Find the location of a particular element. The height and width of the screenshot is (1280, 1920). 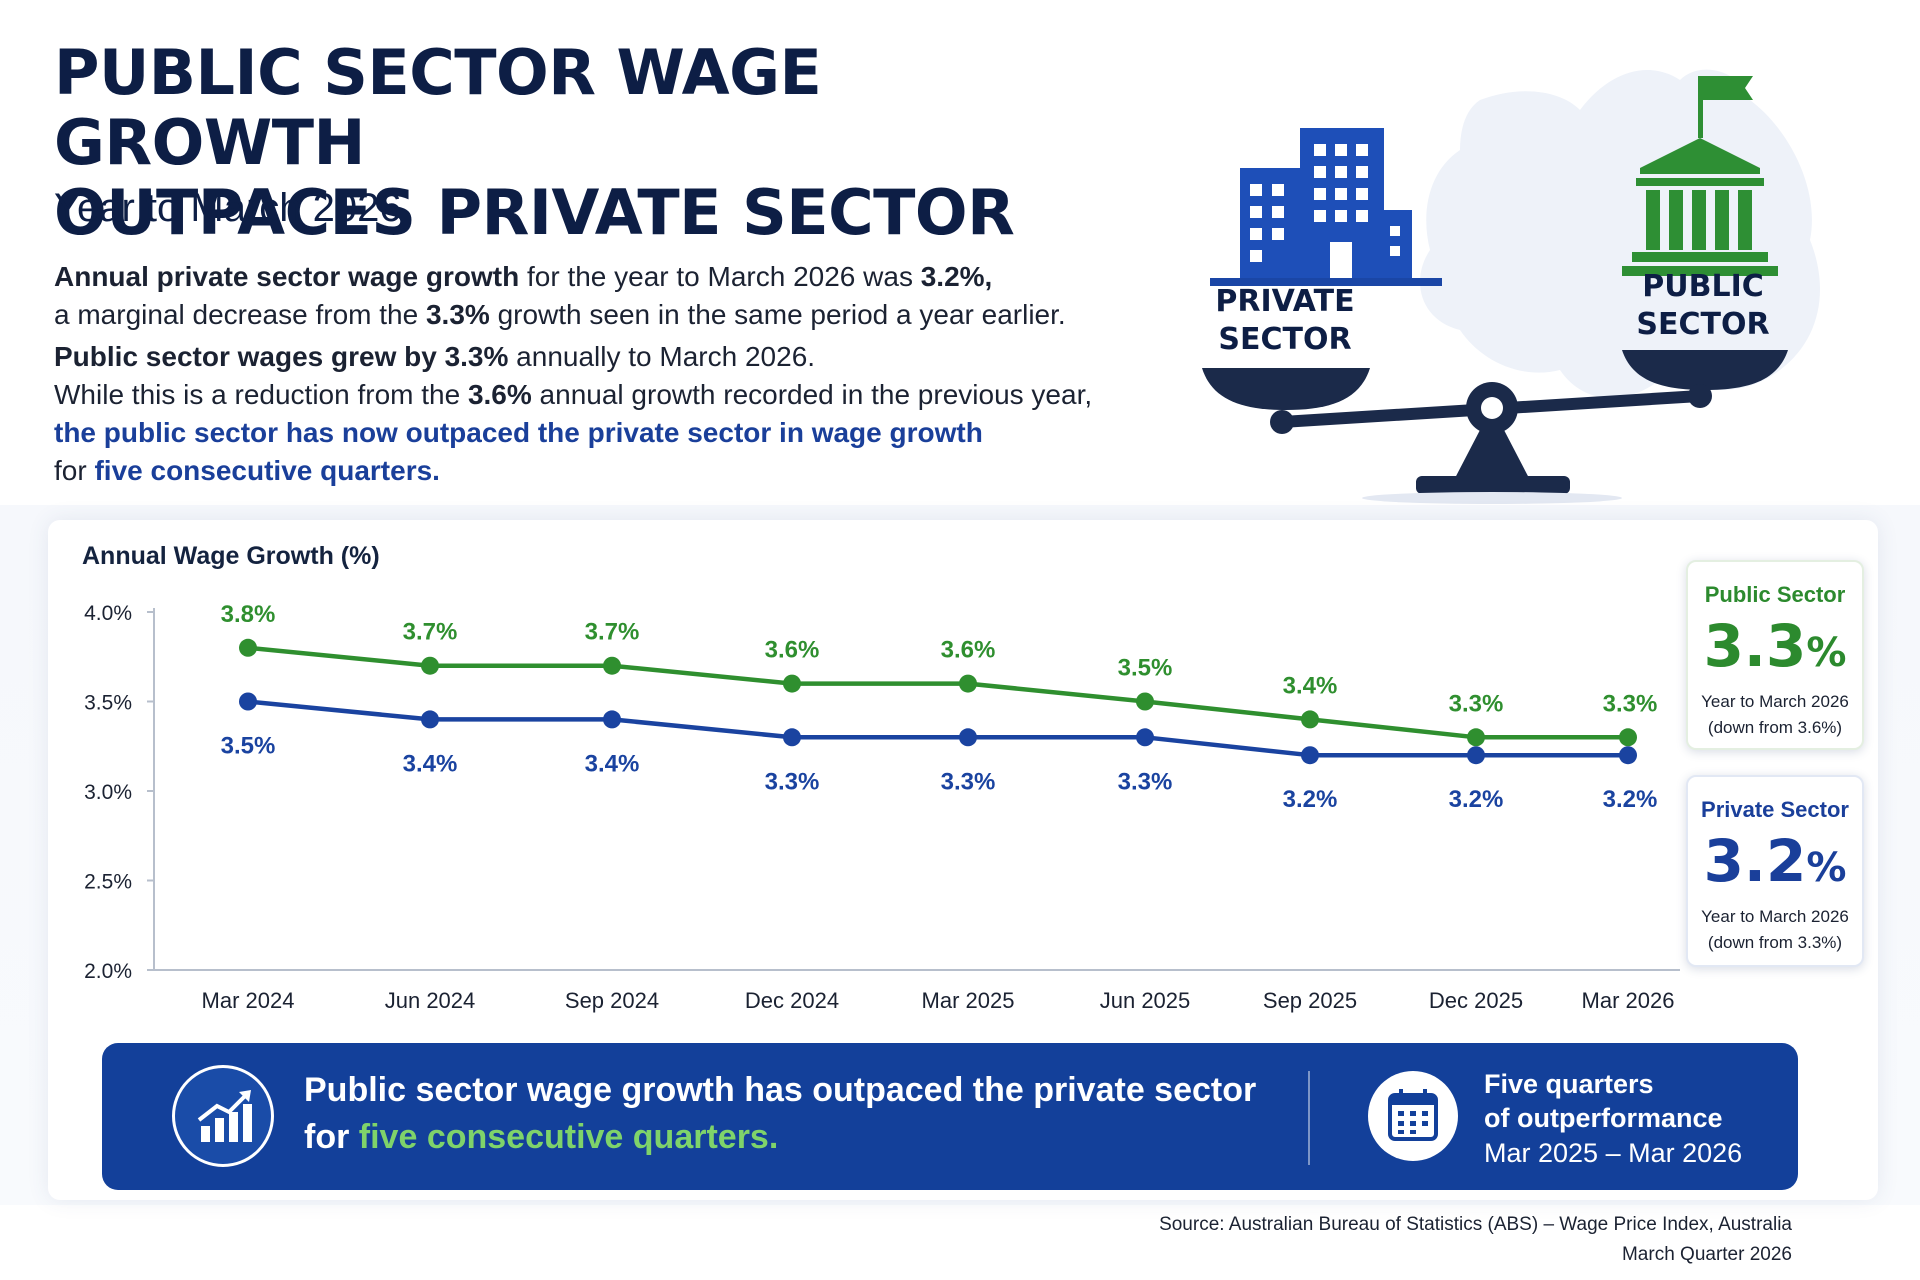

growth-chart-icon is located at coordinates (223, 1116).